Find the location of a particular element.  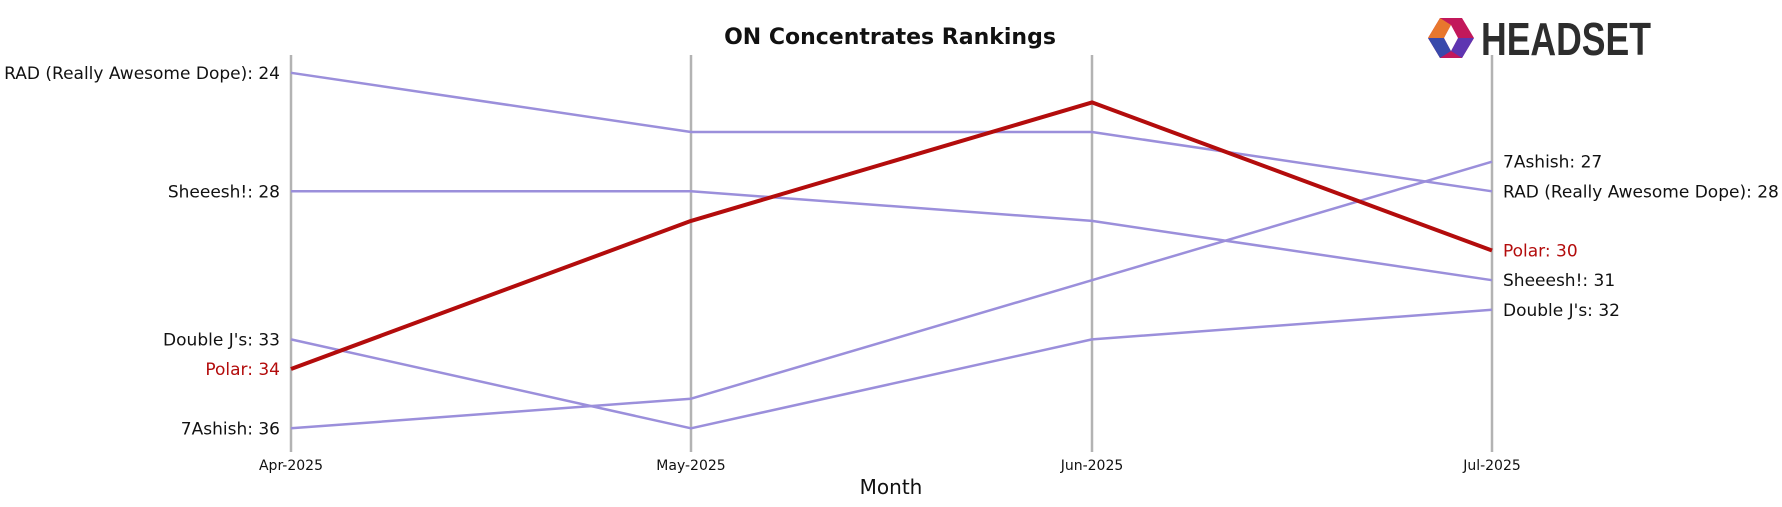

start-label-polar: Polar: 34 is located at coordinates (242, 370).